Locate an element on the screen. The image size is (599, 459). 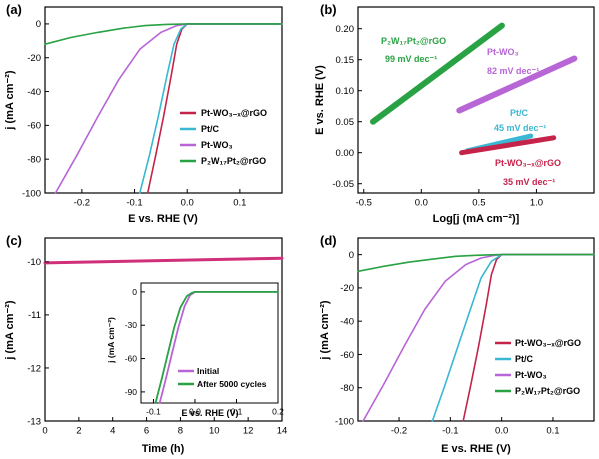
panel-c-xtick-label: 10 is located at coordinates (214, 431).